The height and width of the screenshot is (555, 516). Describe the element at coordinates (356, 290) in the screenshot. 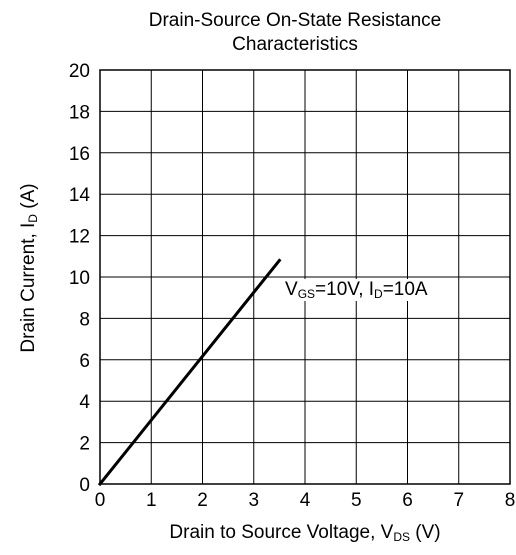

I see `series-annotation: VGS=10V, ID=10A` at that location.